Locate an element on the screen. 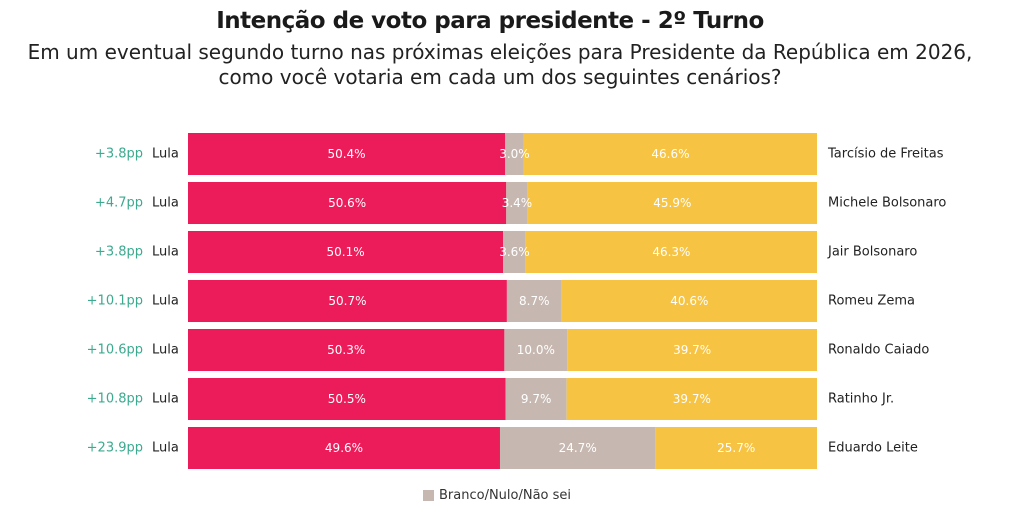 The image size is (1024, 511). diff-label: +23.9pp is located at coordinates (115, 448).